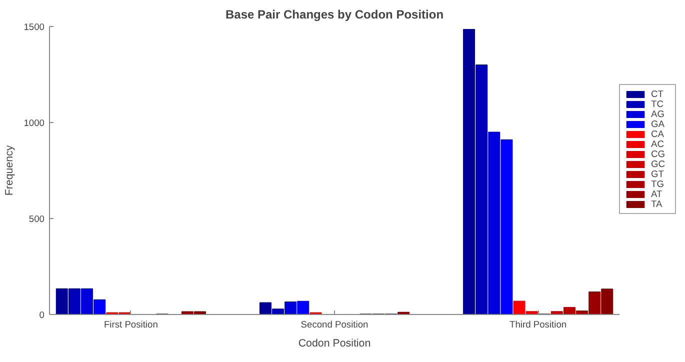  What do you see at coordinates (334, 325) in the screenshot?
I see `x-tick-label: Second Position` at bounding box center [334, 325].